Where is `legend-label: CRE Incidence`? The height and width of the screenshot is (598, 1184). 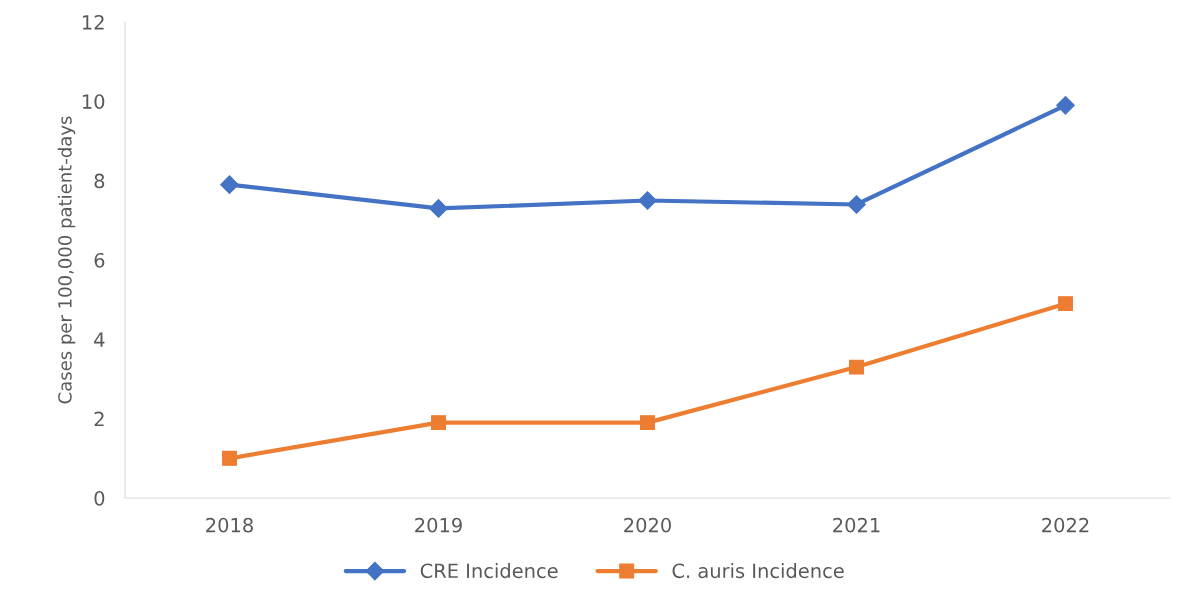 legend-label: CRE Incidence is located at coordinates (489, 571).